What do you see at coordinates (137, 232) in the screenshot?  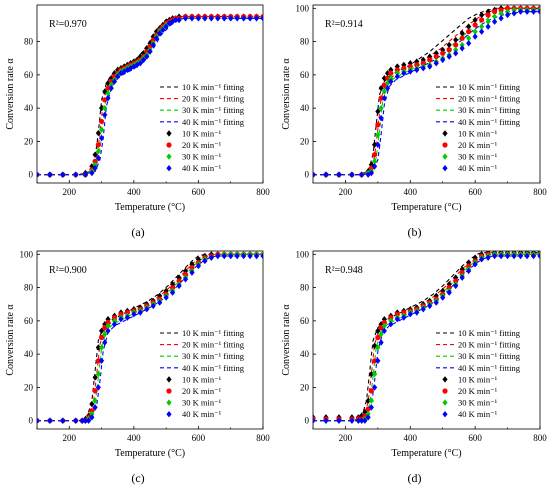 I see `panel-label: (a)` at bounding box center [137, 232].